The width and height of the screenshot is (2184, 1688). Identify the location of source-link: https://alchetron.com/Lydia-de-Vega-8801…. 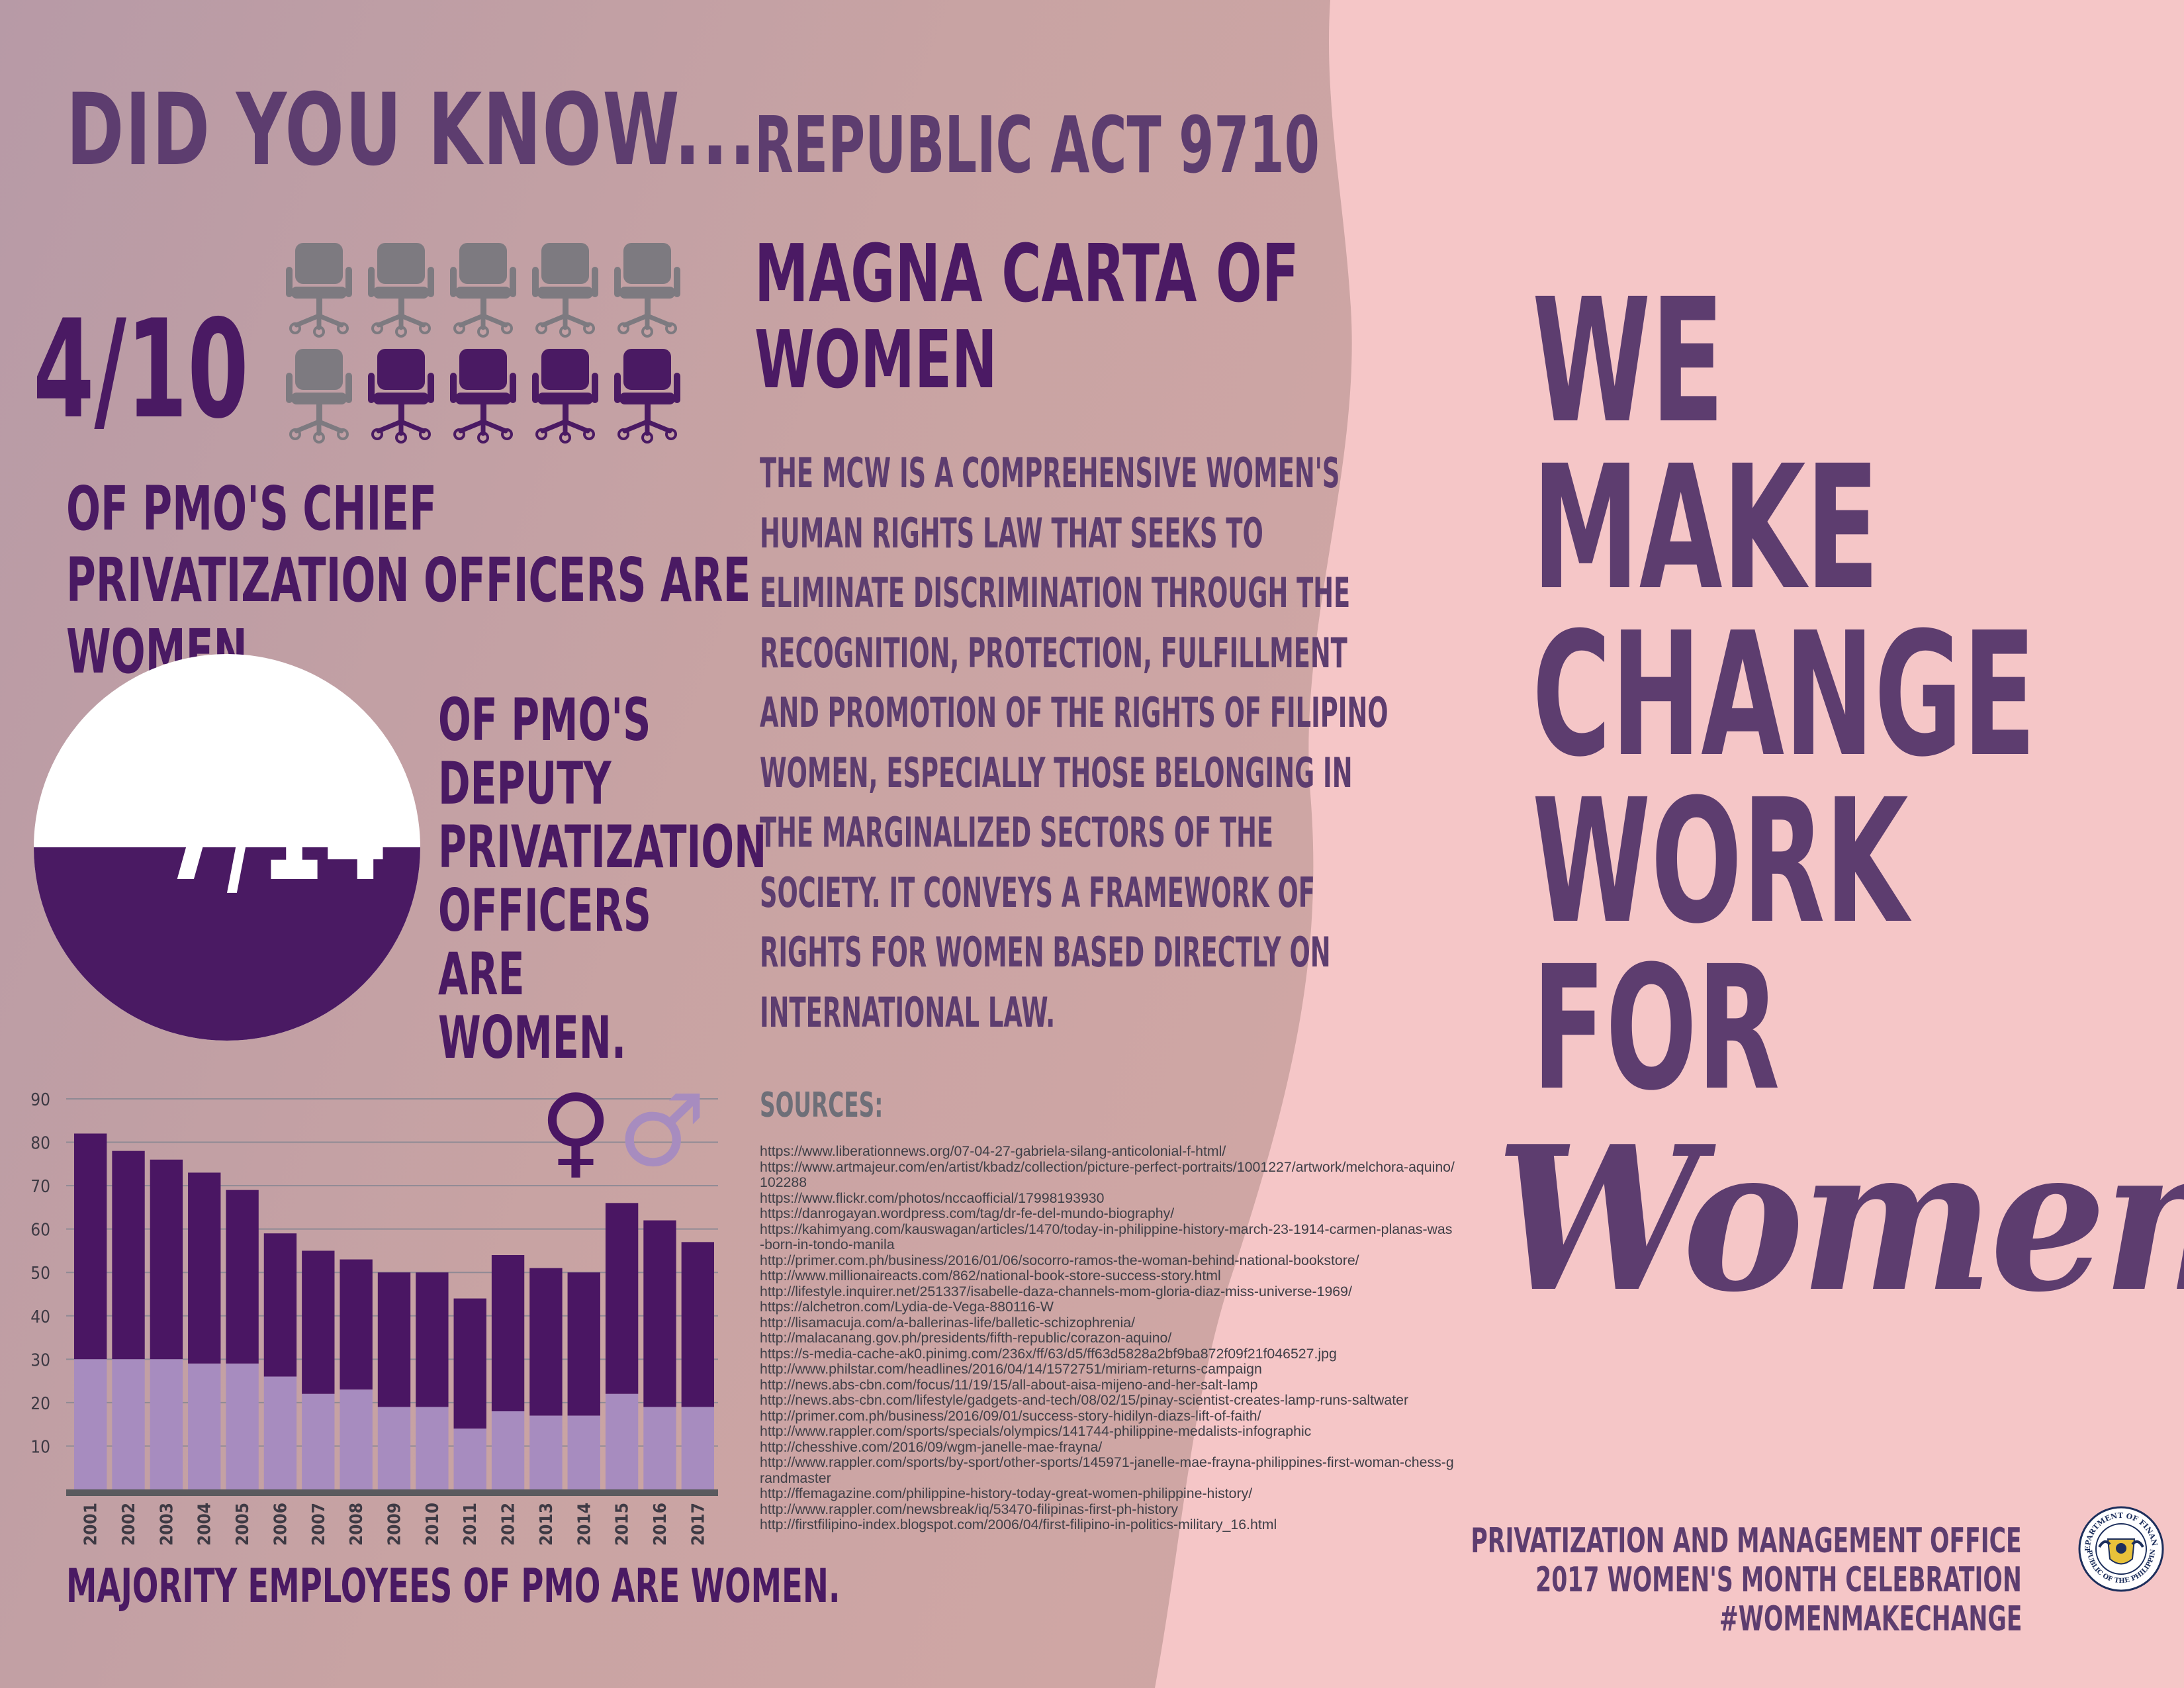
(907, 1307).